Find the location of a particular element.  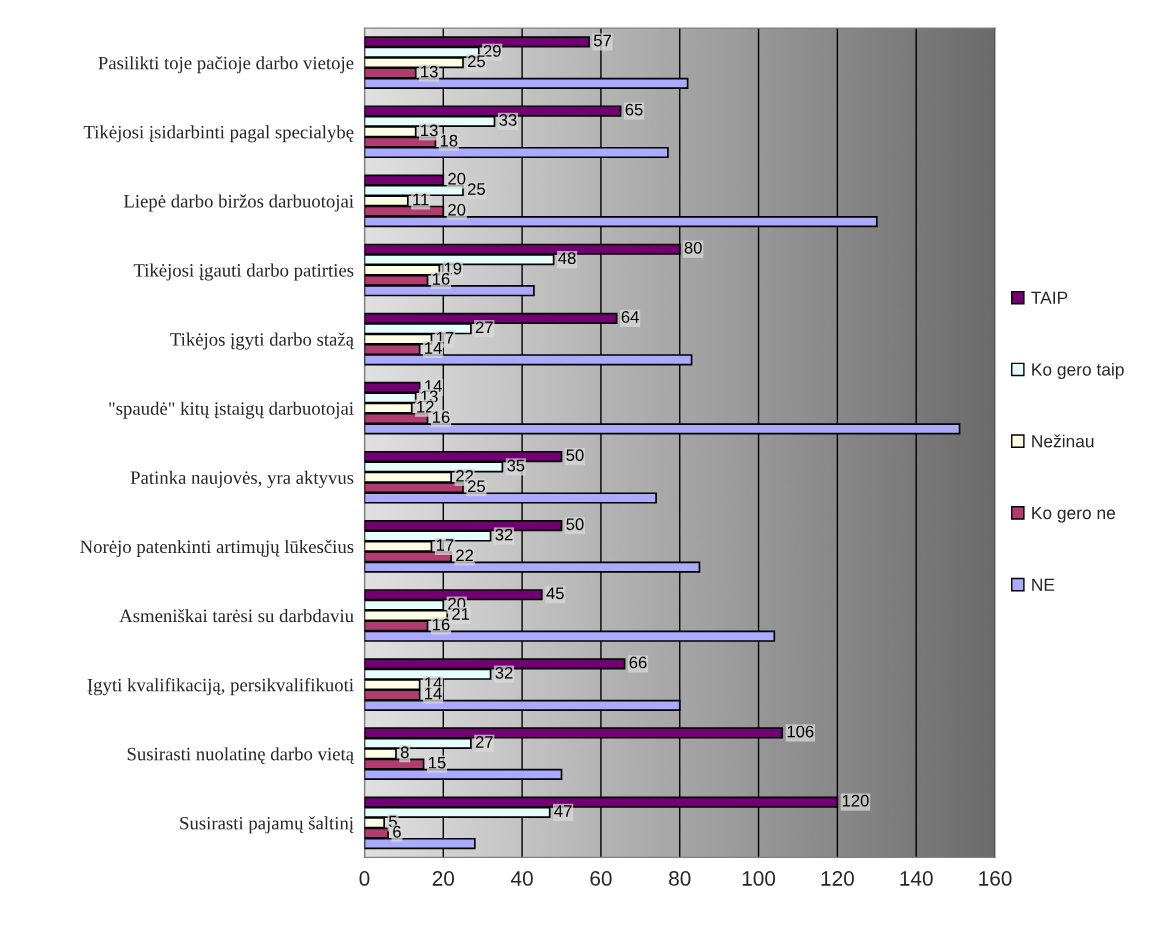

data-label: 8 is located at coordinates (404, 752).